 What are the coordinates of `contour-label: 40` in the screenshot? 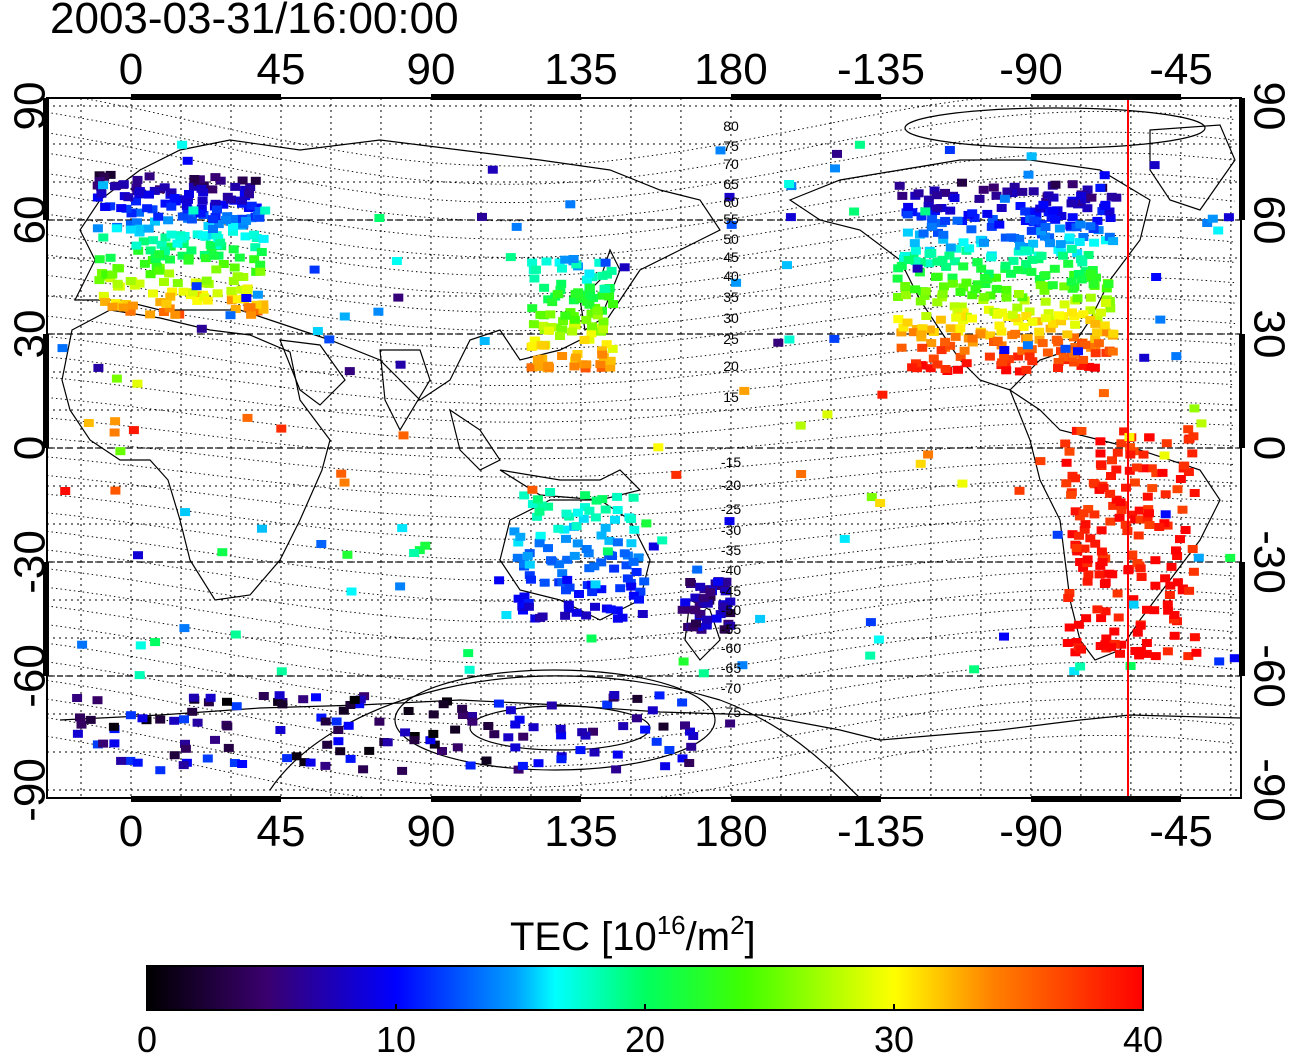 It's located at (731, 276).